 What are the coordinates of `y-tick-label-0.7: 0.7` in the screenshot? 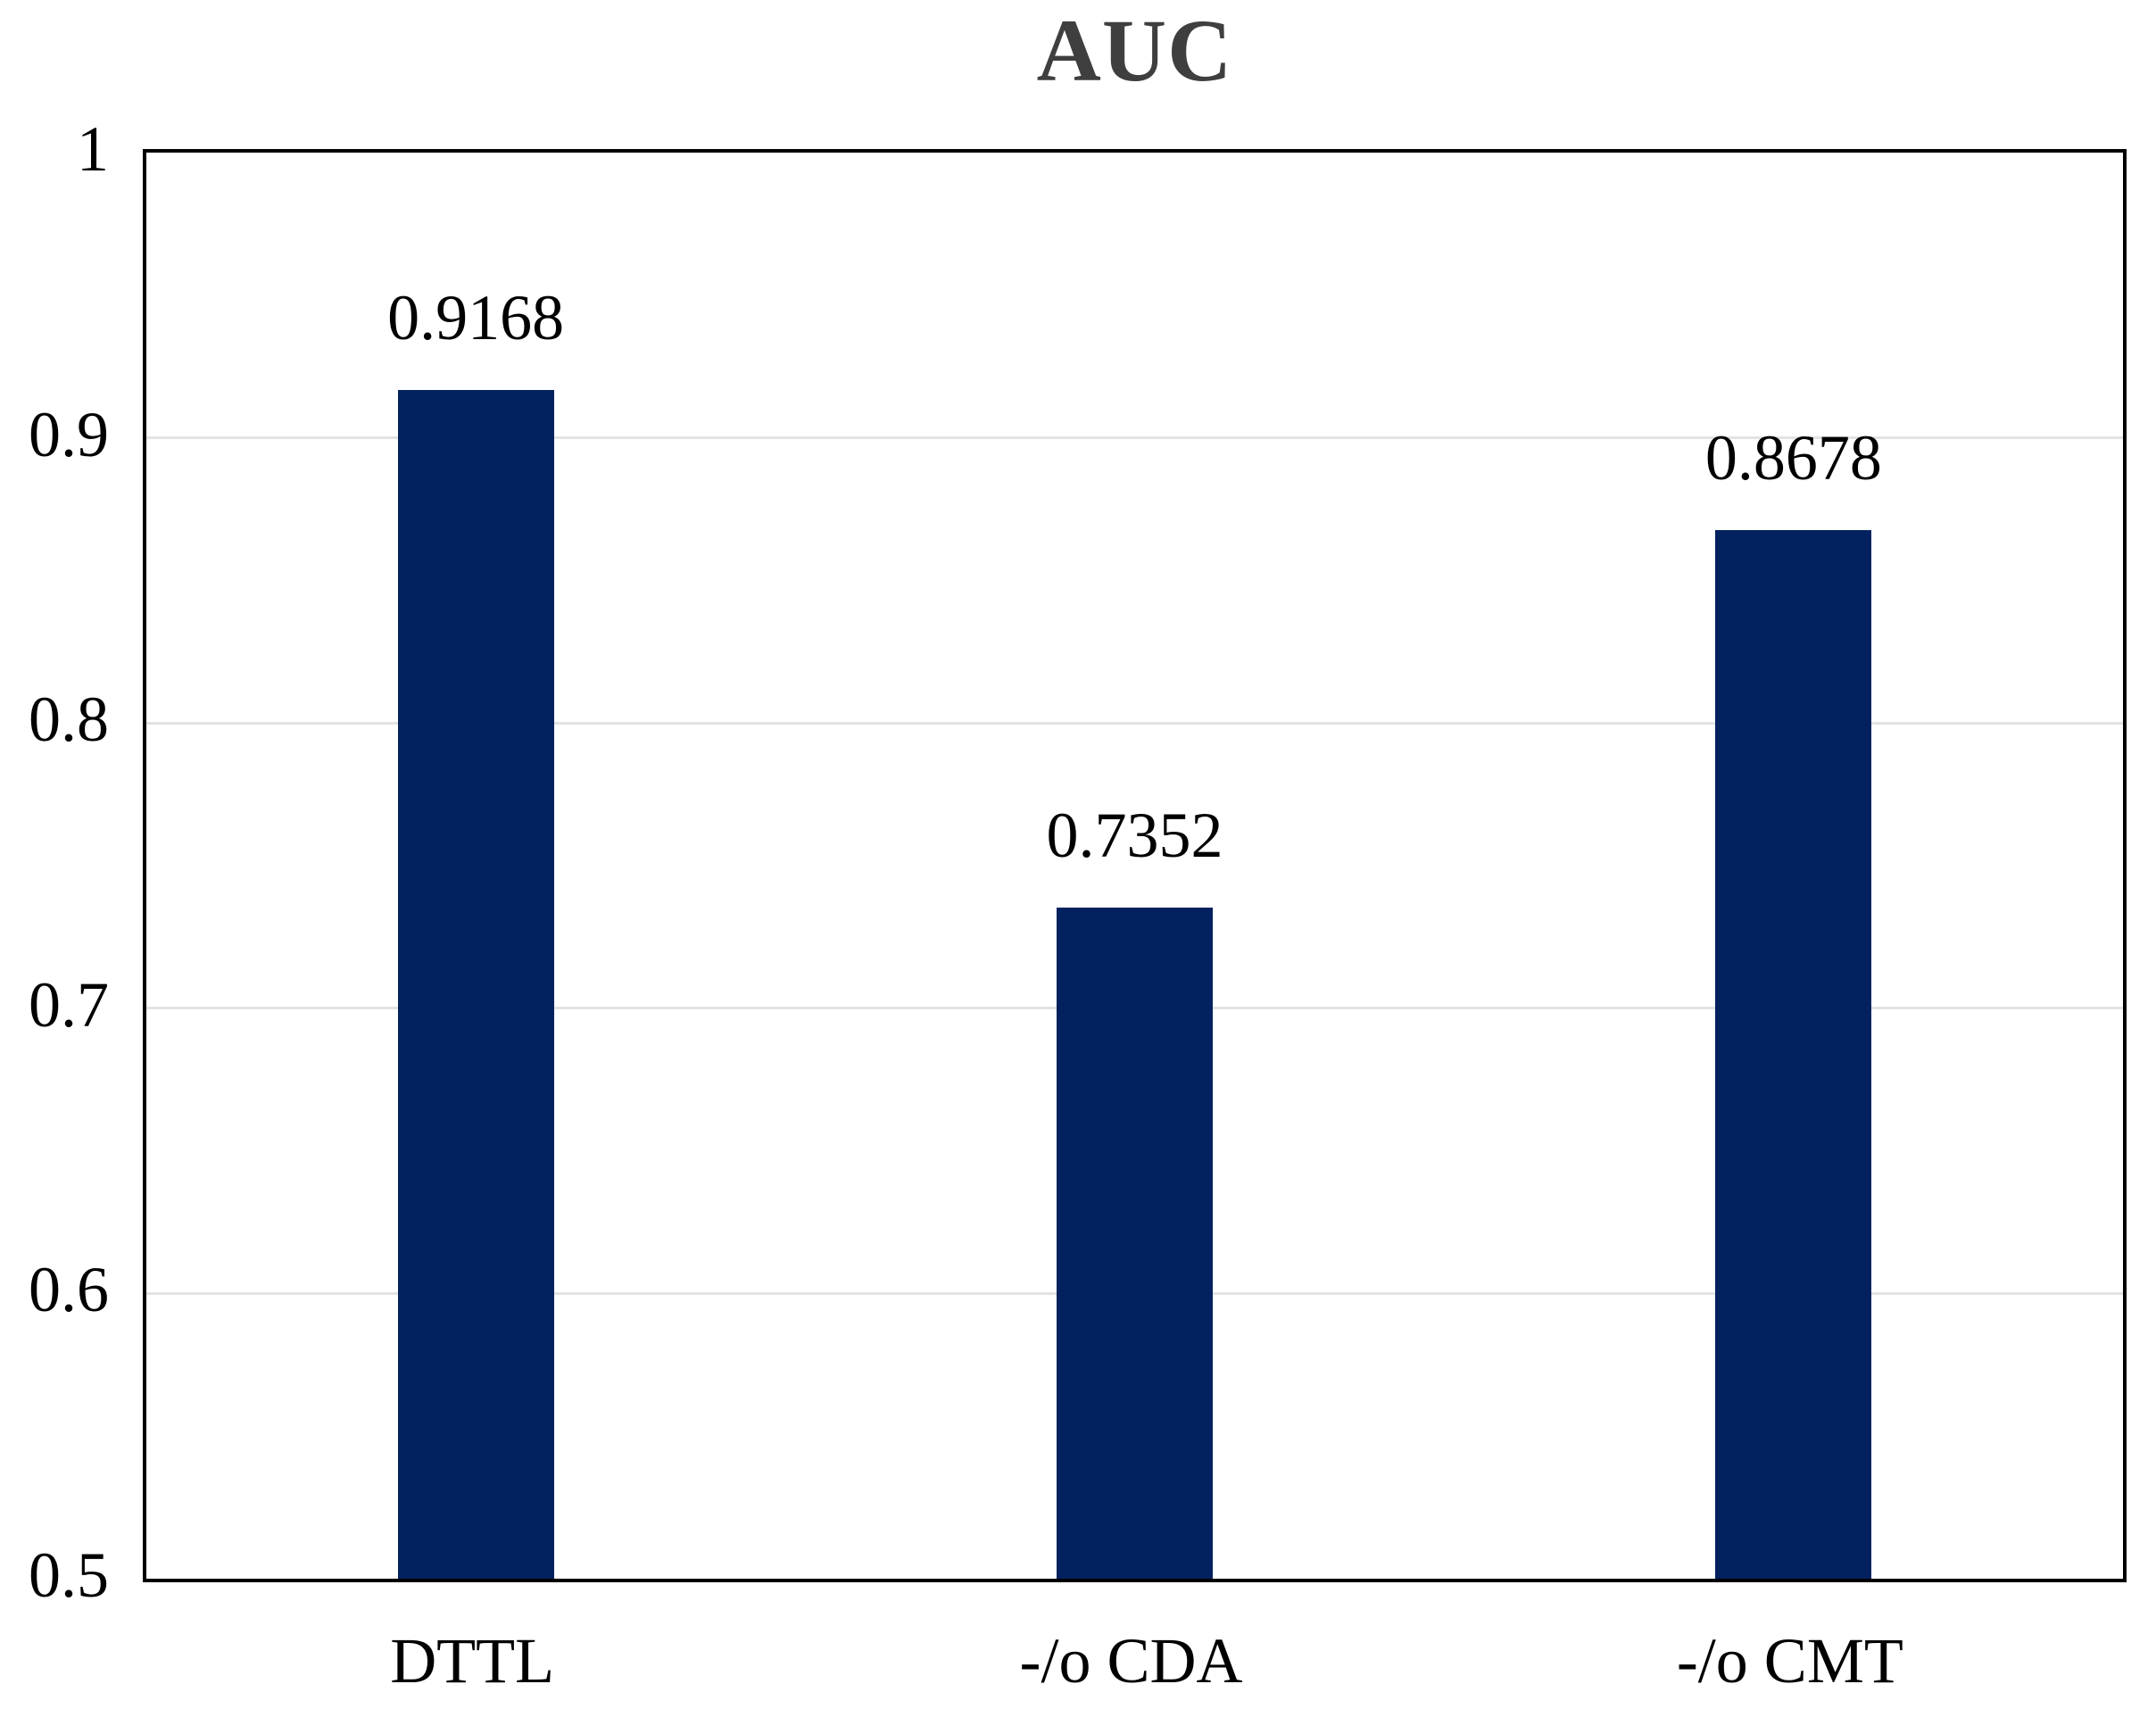 It's located at (69, 1004).